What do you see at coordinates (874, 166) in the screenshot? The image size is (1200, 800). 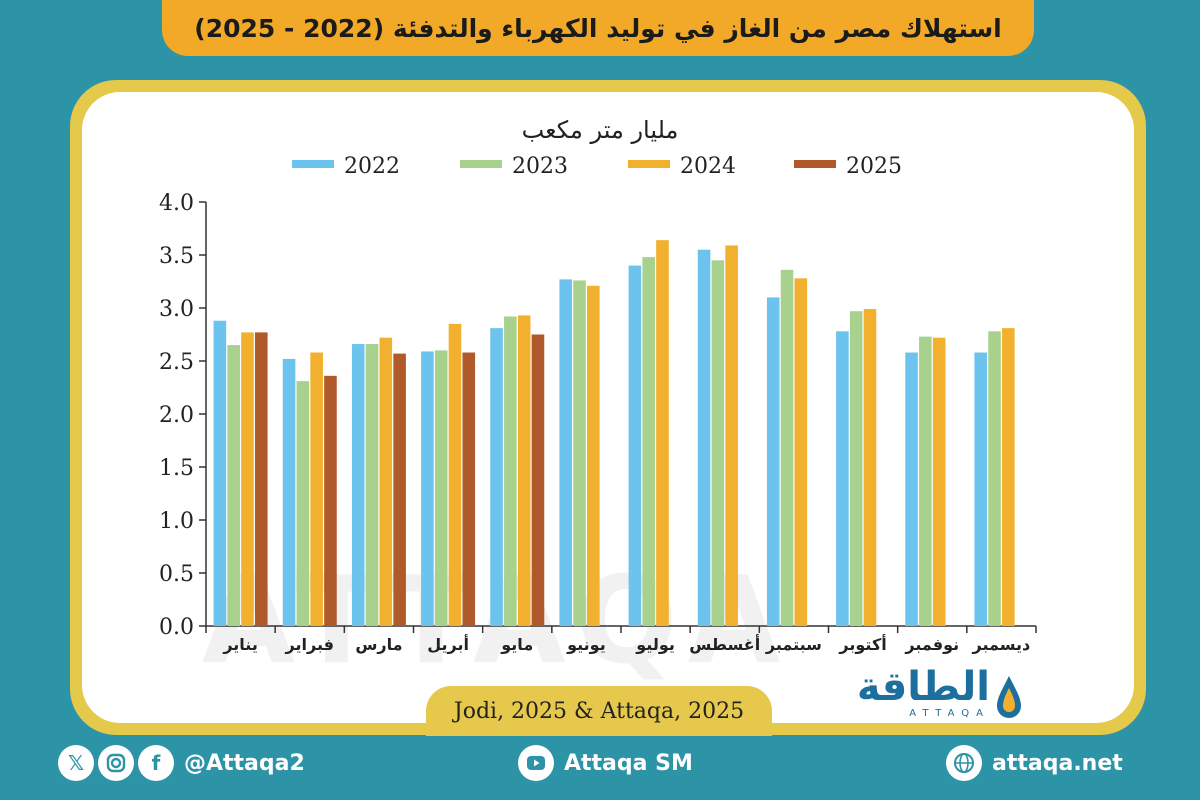 I see `legend-label-2025: 2025` at bounding box center [874, 166].